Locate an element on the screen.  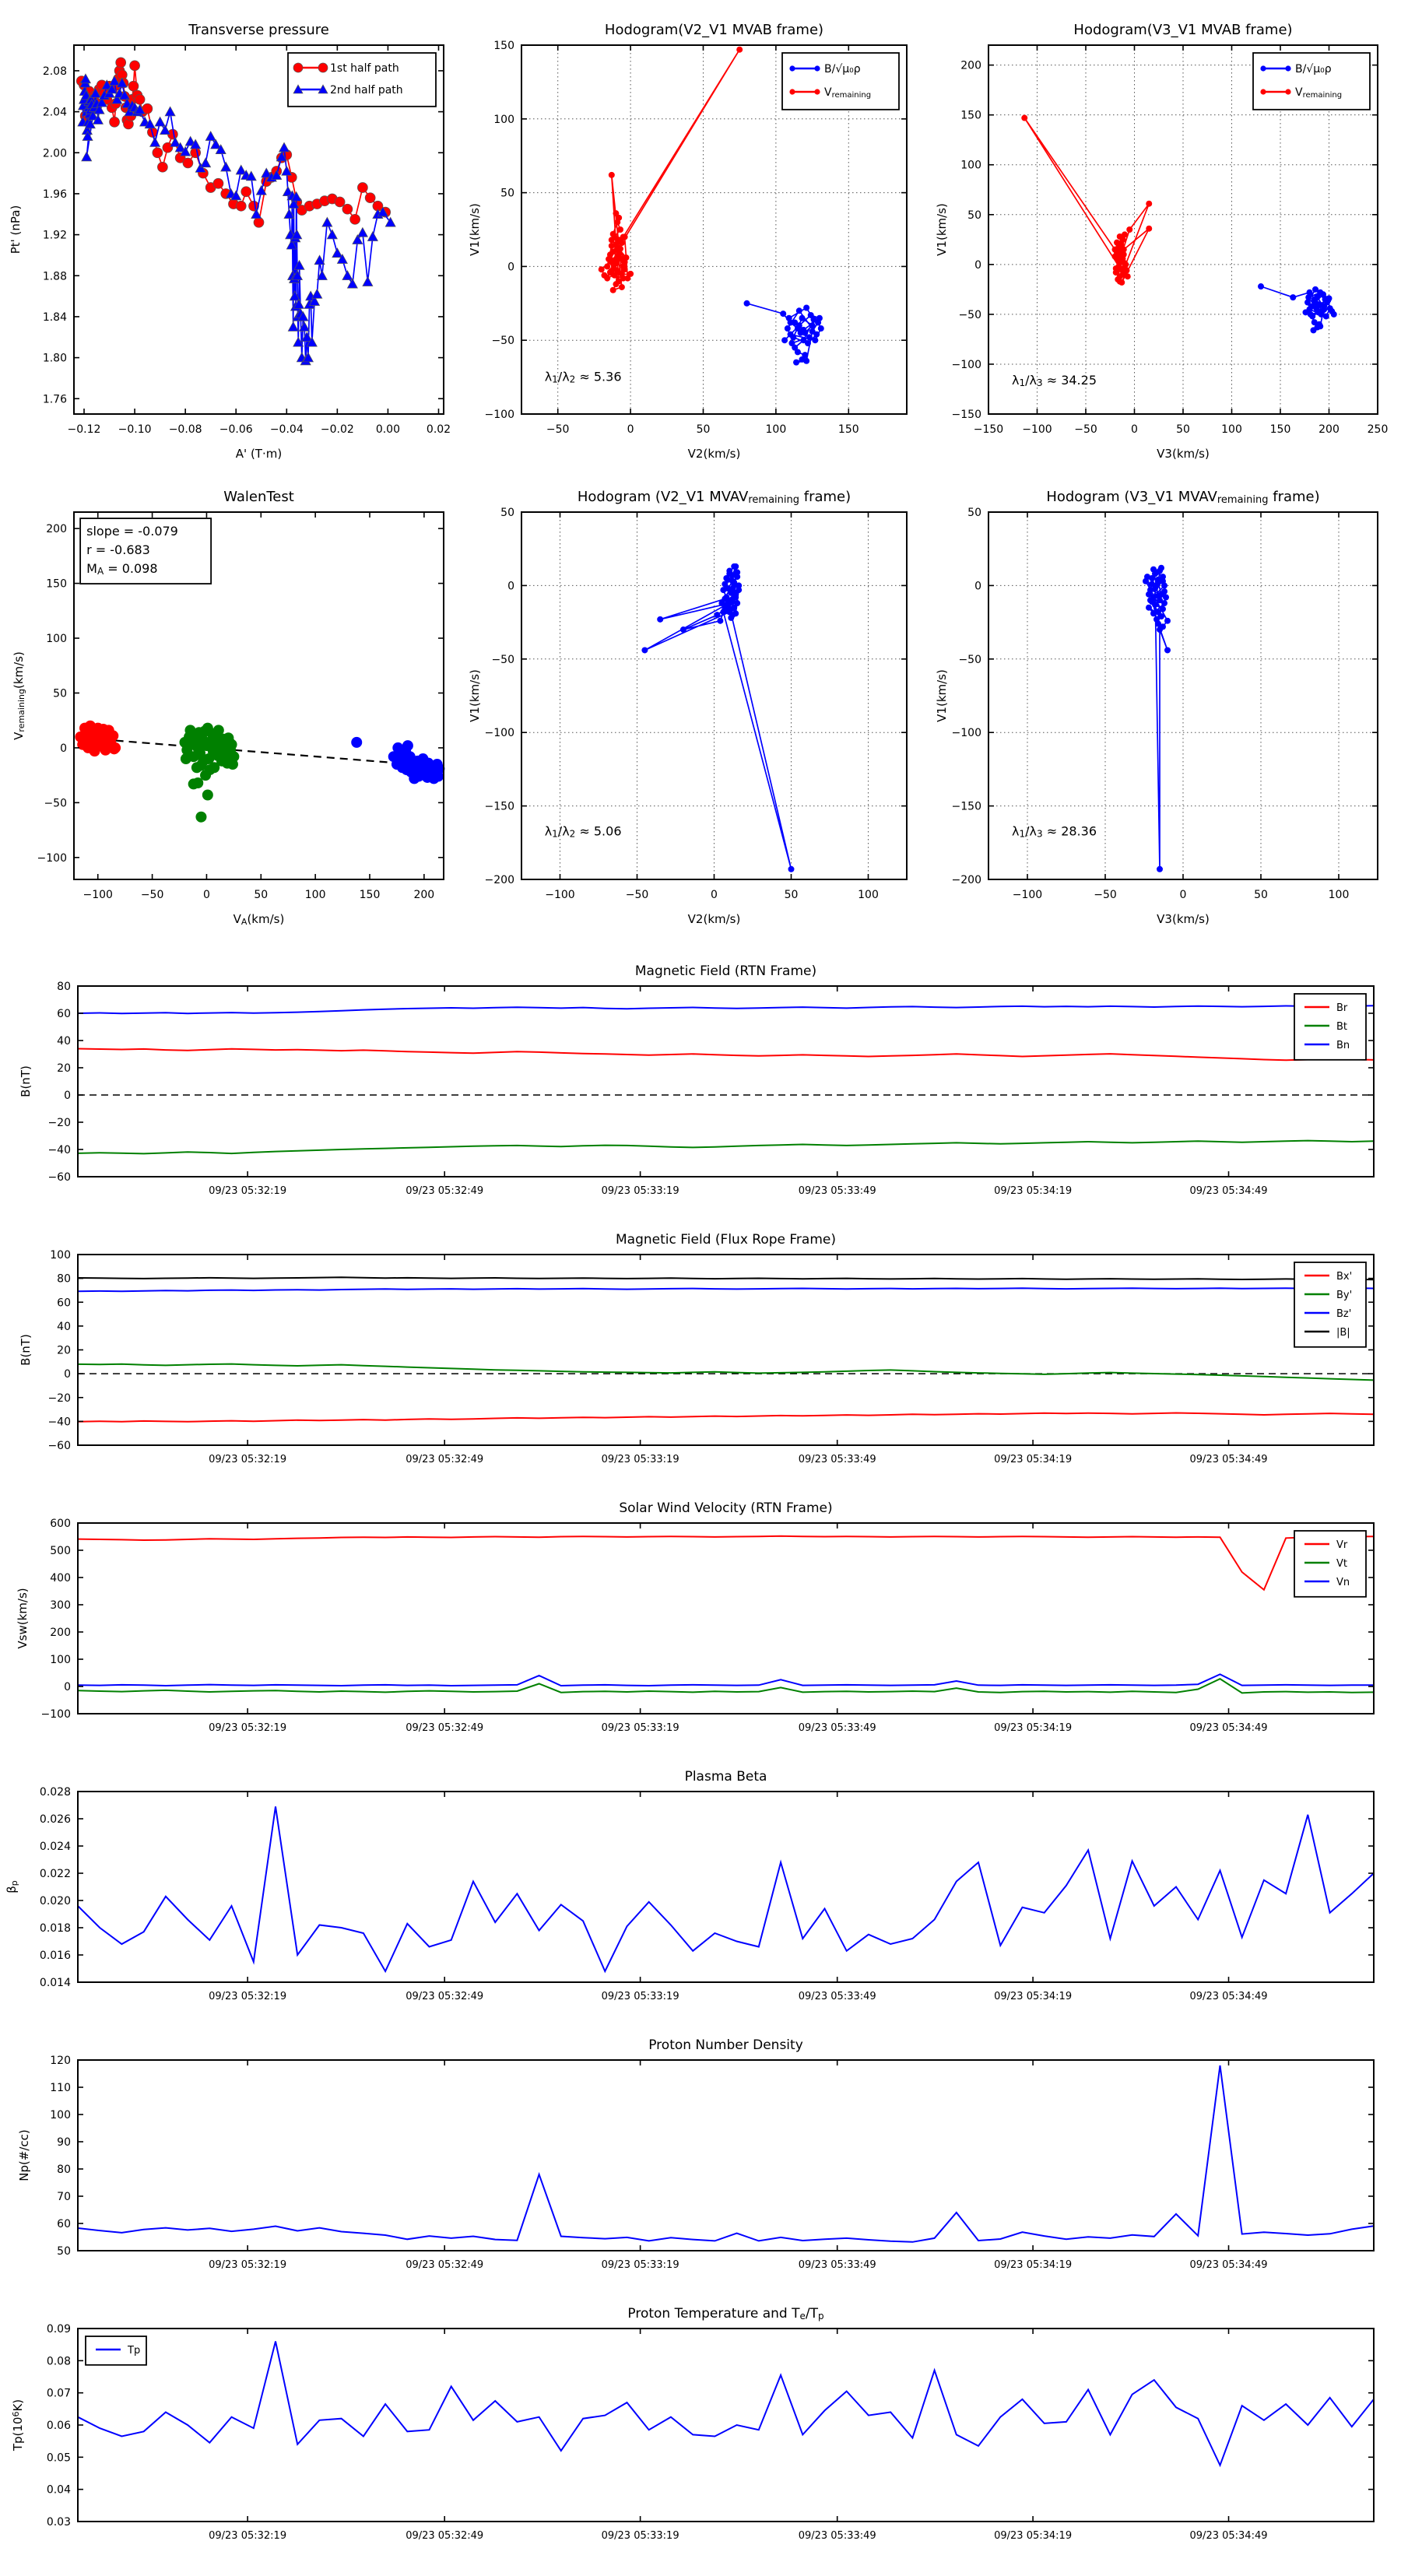
svg-text: Vremaining is located at coordinates (847, 93).